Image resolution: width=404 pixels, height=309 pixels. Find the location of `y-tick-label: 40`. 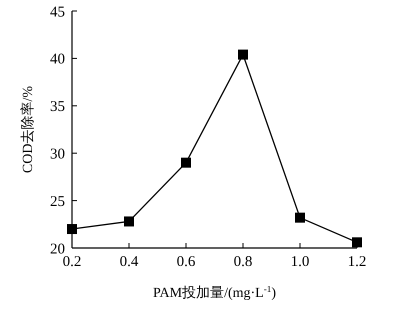

y-tick-label: 40 is located at coordinates (57, 60).